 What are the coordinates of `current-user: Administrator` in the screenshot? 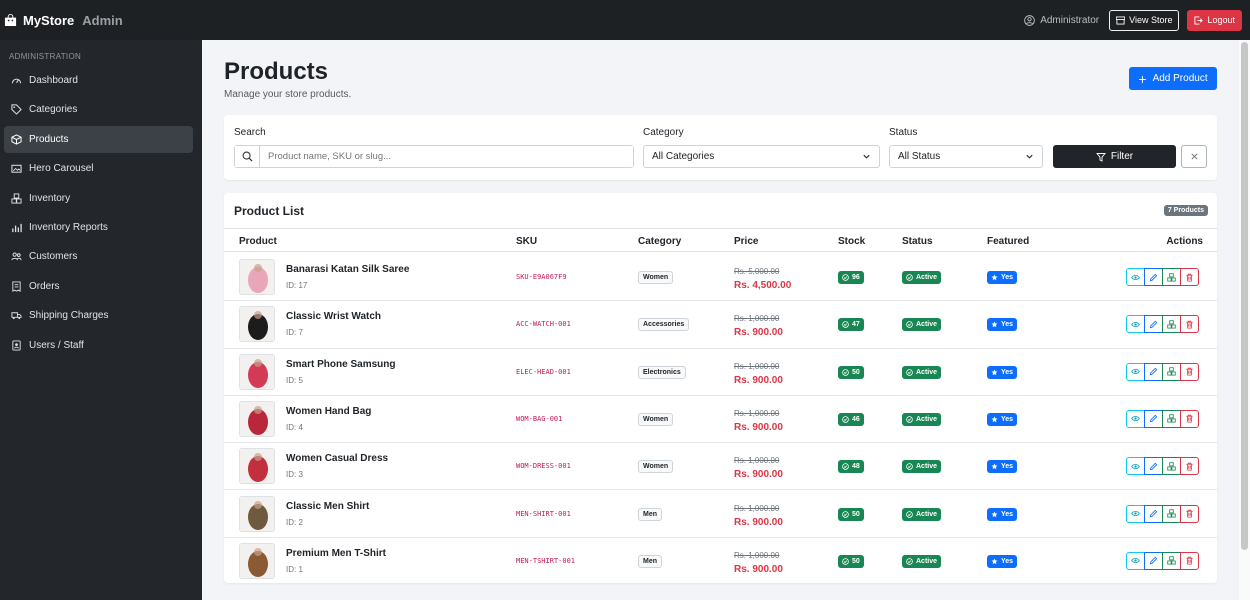 It's located at (1061, 20).